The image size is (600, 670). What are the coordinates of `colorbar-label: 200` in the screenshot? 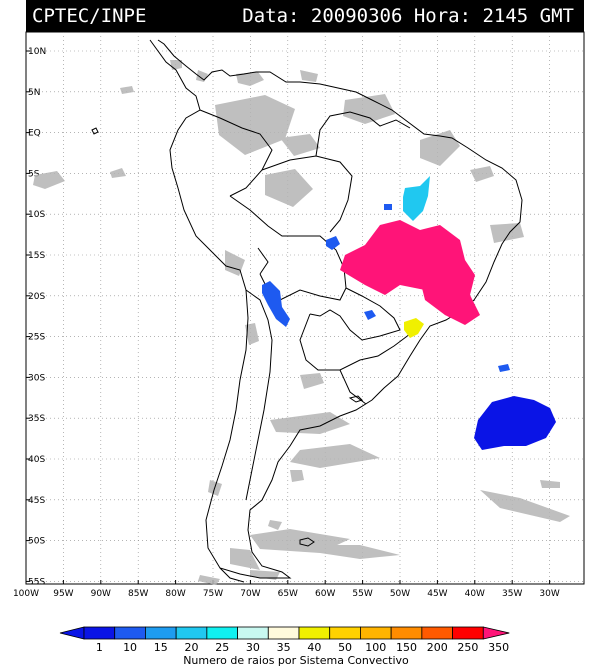 It's located at (437, 647).